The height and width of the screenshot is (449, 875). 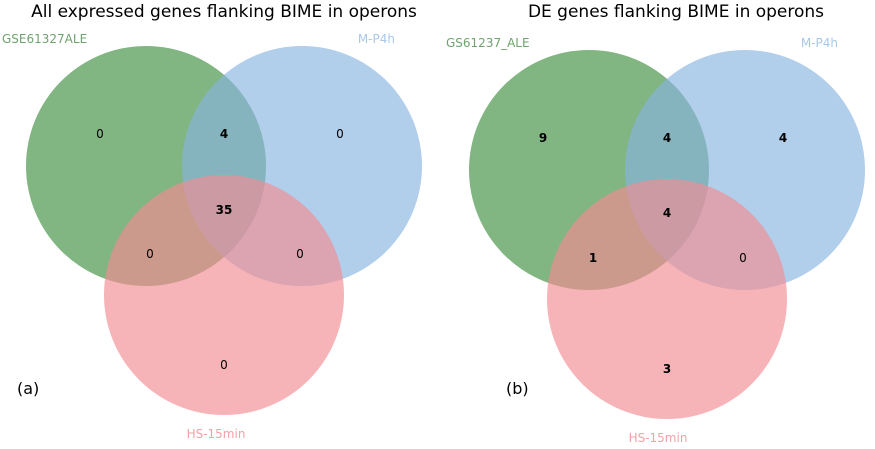 What do you see at coordinates (100, 134) in the screenshot?
I see `panel-a-count-a-only: 0` at bounding box center [100, 134].